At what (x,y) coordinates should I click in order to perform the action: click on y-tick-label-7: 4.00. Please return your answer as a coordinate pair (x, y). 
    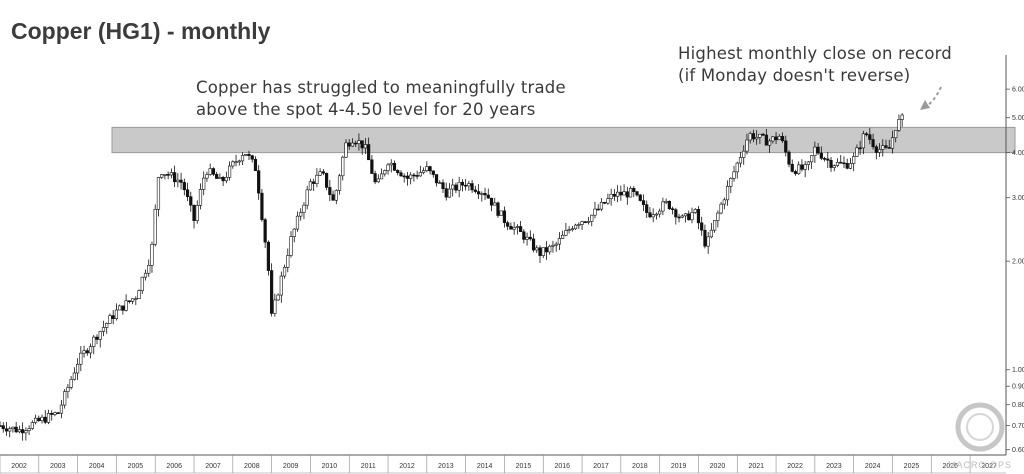
    Looking at the image, I should click on (1018, 153).